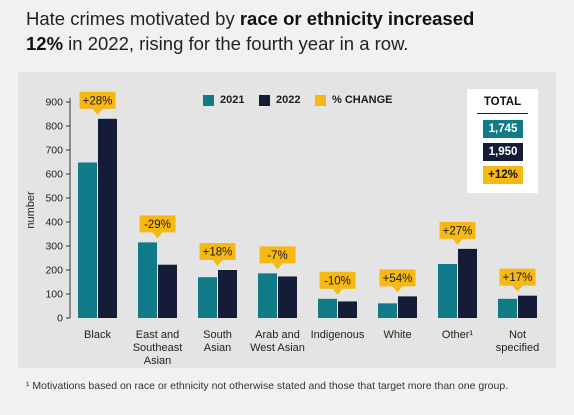  Describe the element at coordinates (31, 210) in the screenshot. I see `y-axis-label: number` at that location.